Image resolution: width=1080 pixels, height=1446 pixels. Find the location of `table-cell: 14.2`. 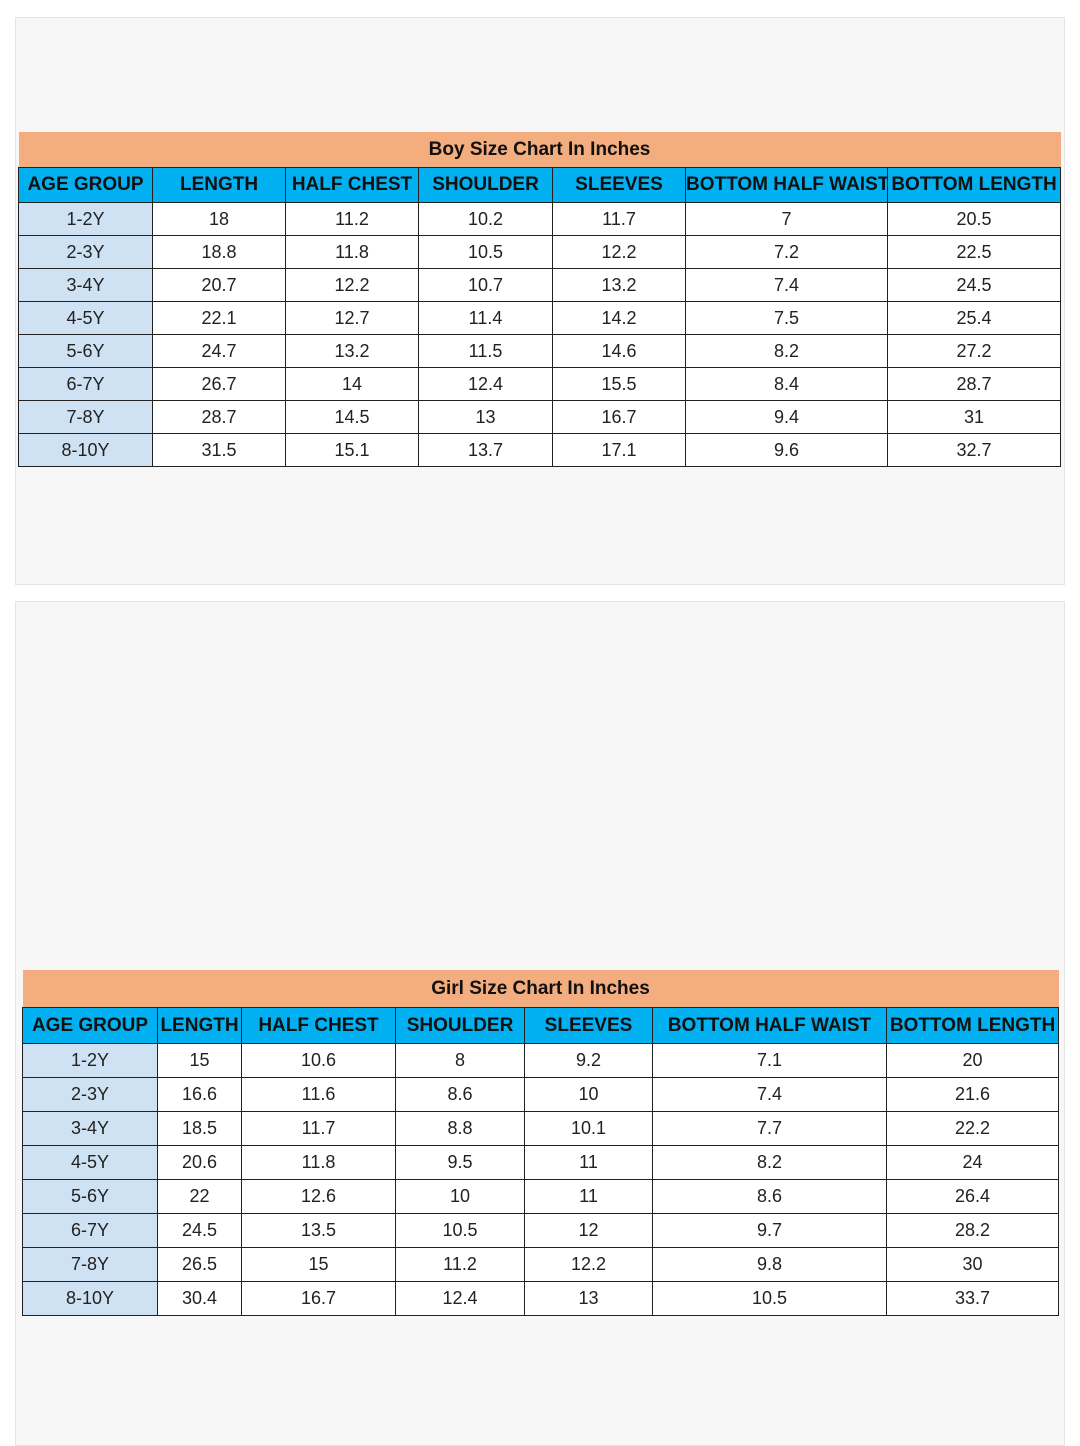

table-cell: 14.2 is located at coordinates (619, 318).